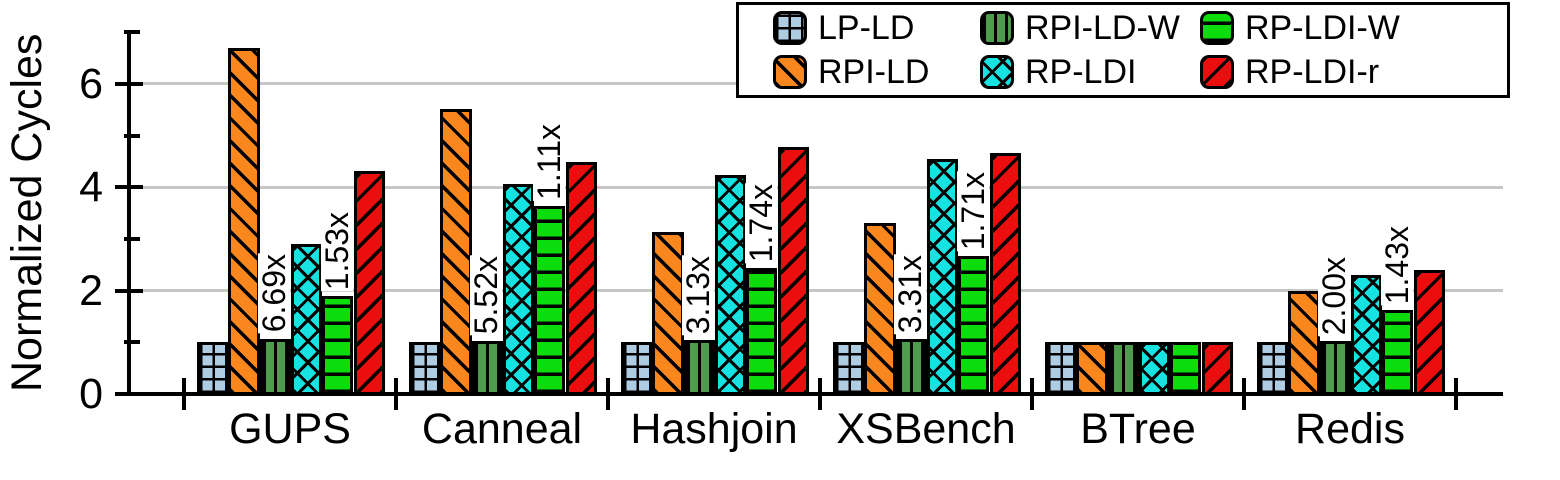 The height and width of the screenshot is (480, 1560). Describe the element at coordinates (1335, 368) in the screenshot. I see `bar-RPI-LD-W-Redis` at that location.